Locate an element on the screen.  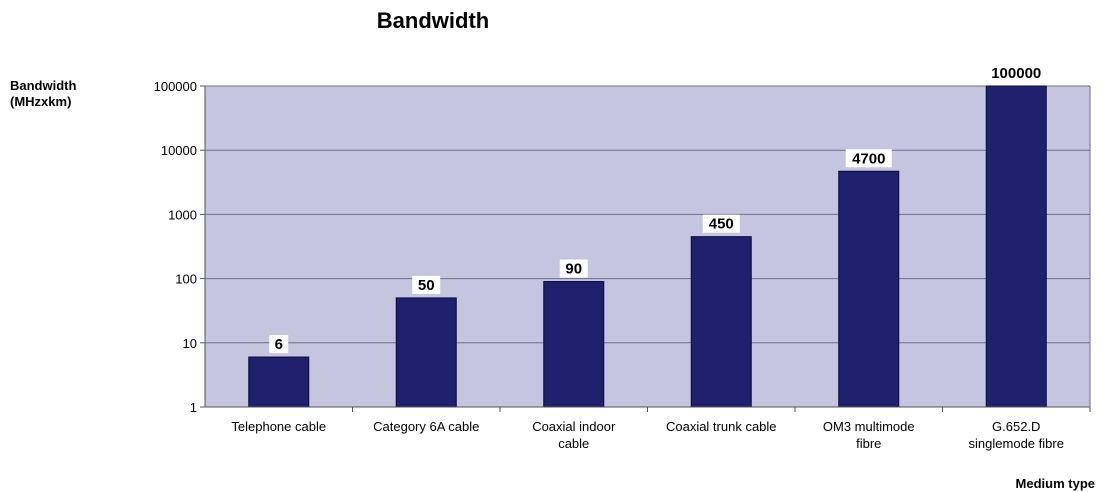
y-tick-label: 1 is located at coordinates (193, 407).